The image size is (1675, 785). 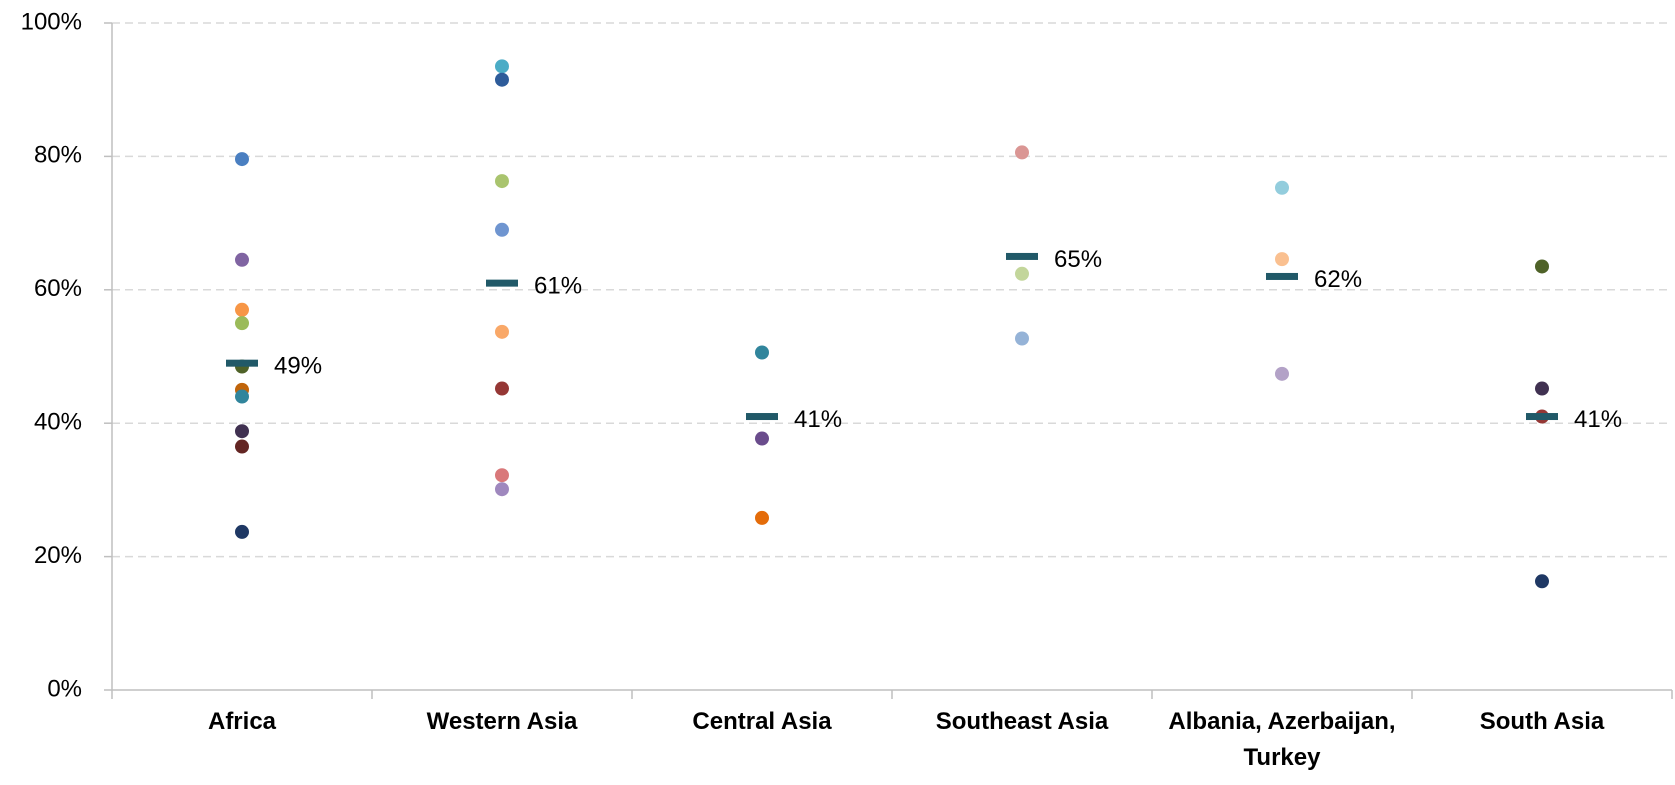 I want to click on y-tick-label: 20%, so click(x=58, y=555).